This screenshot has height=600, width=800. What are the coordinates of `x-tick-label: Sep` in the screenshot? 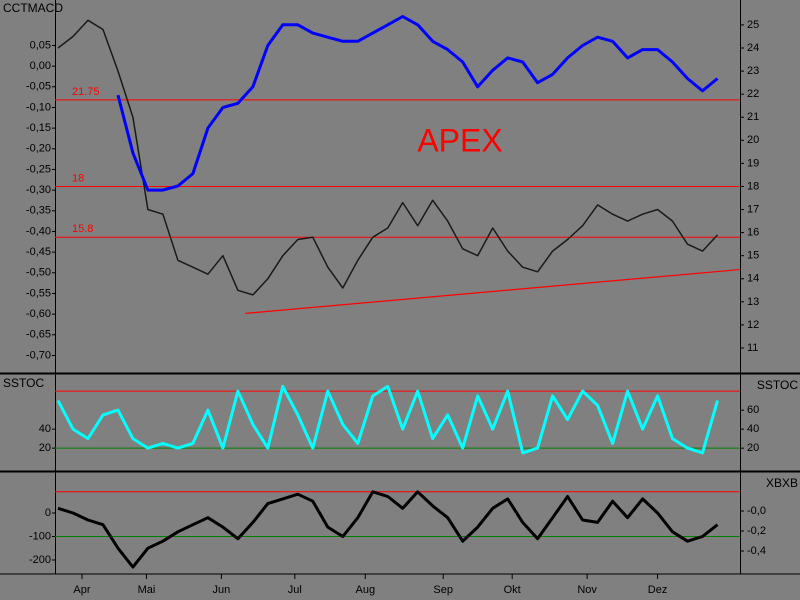 It's located at (443, 590).